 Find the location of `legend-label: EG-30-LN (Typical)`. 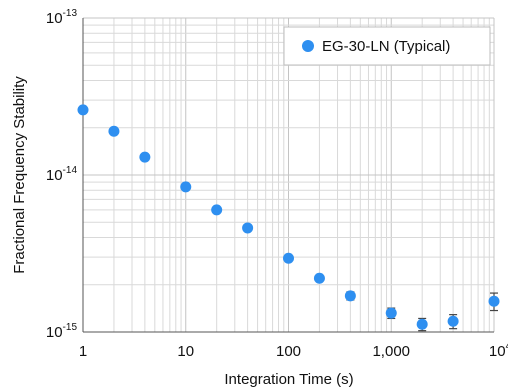

legend-label: EG-30-LN (Typical) is located at coordinates (386, 46).